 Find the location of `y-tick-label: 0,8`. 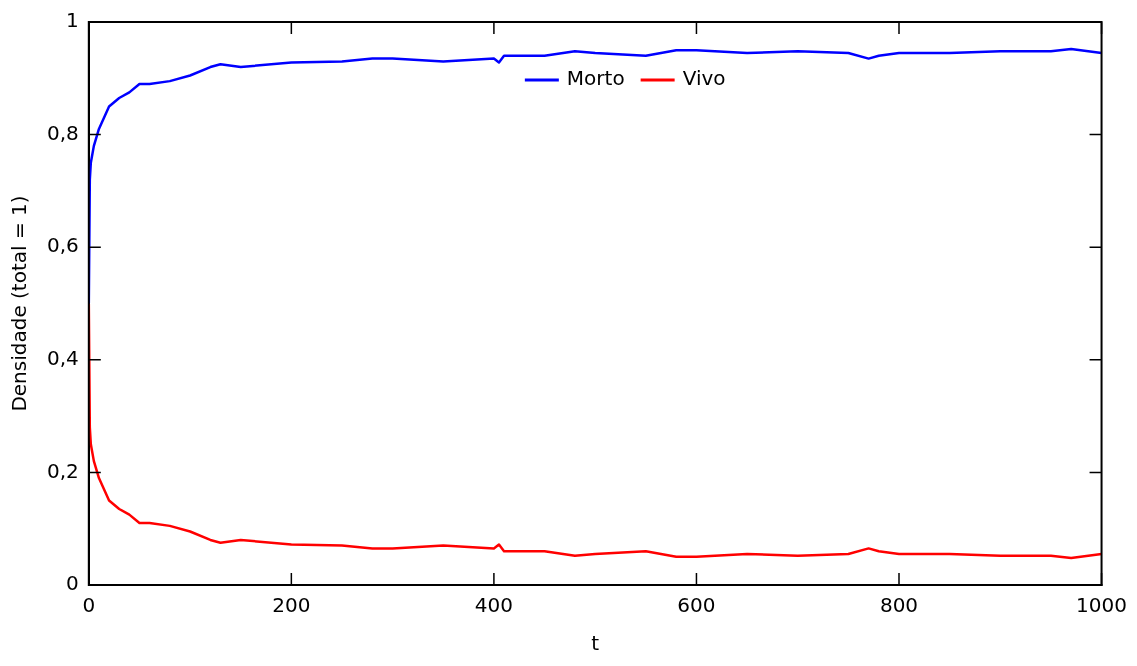

y-tick-label: 0,8 is located at coordinates (62, 132).